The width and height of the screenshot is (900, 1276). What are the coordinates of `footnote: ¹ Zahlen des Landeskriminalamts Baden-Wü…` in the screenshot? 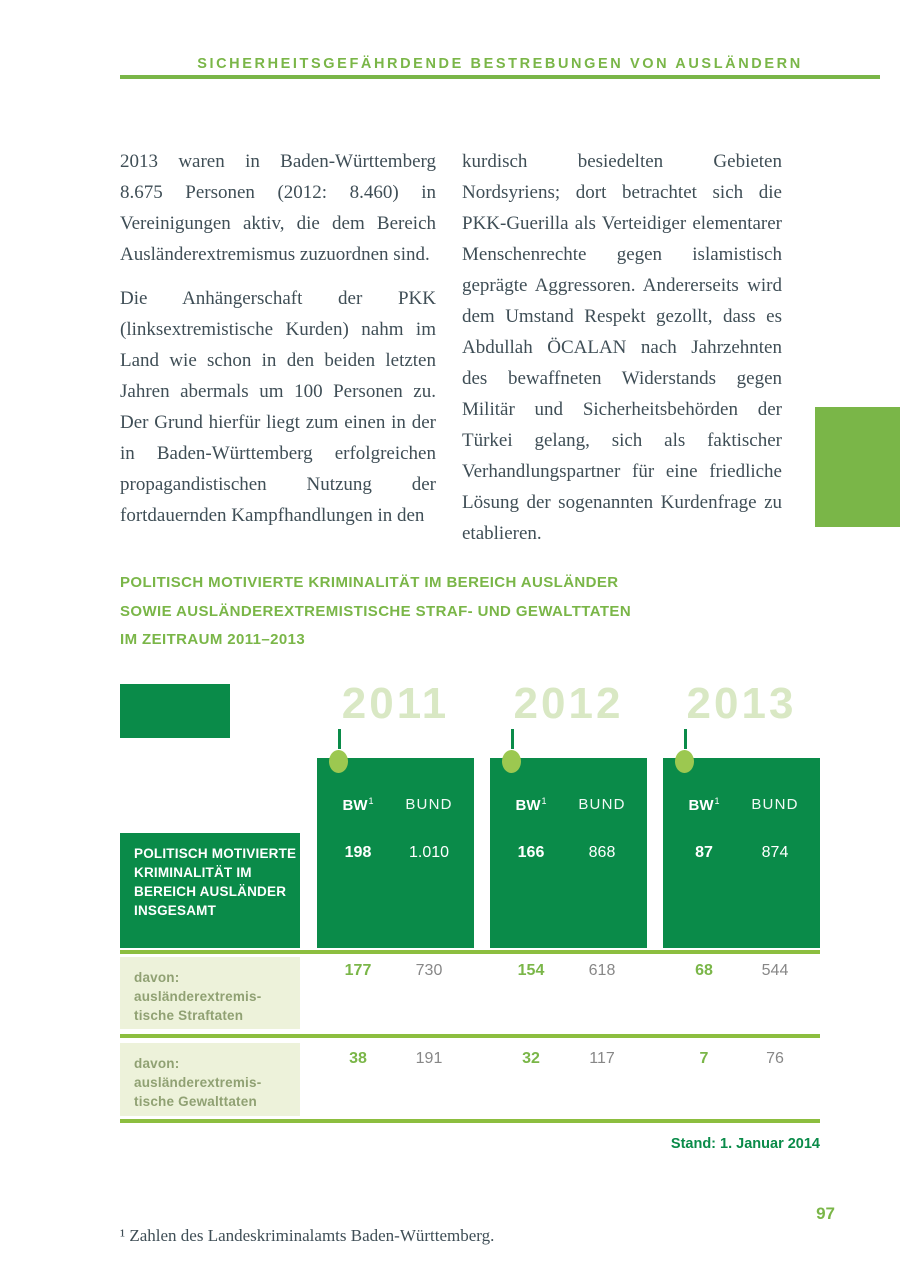 It's located at (307, 1235).